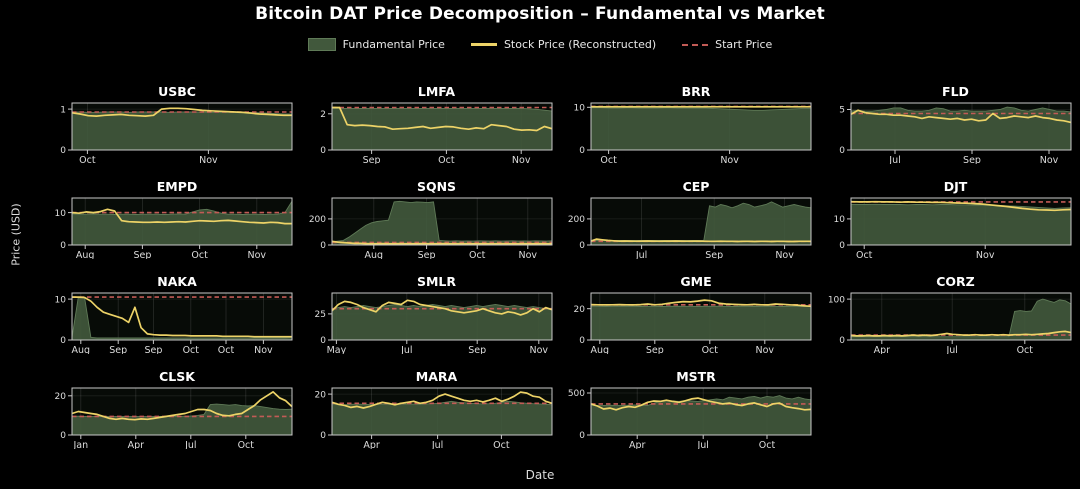  What do you see at coordinates (955, 91) in the screenshot?
I see `subplot-title-FLD: FLD` at bounding box center [955, 91].